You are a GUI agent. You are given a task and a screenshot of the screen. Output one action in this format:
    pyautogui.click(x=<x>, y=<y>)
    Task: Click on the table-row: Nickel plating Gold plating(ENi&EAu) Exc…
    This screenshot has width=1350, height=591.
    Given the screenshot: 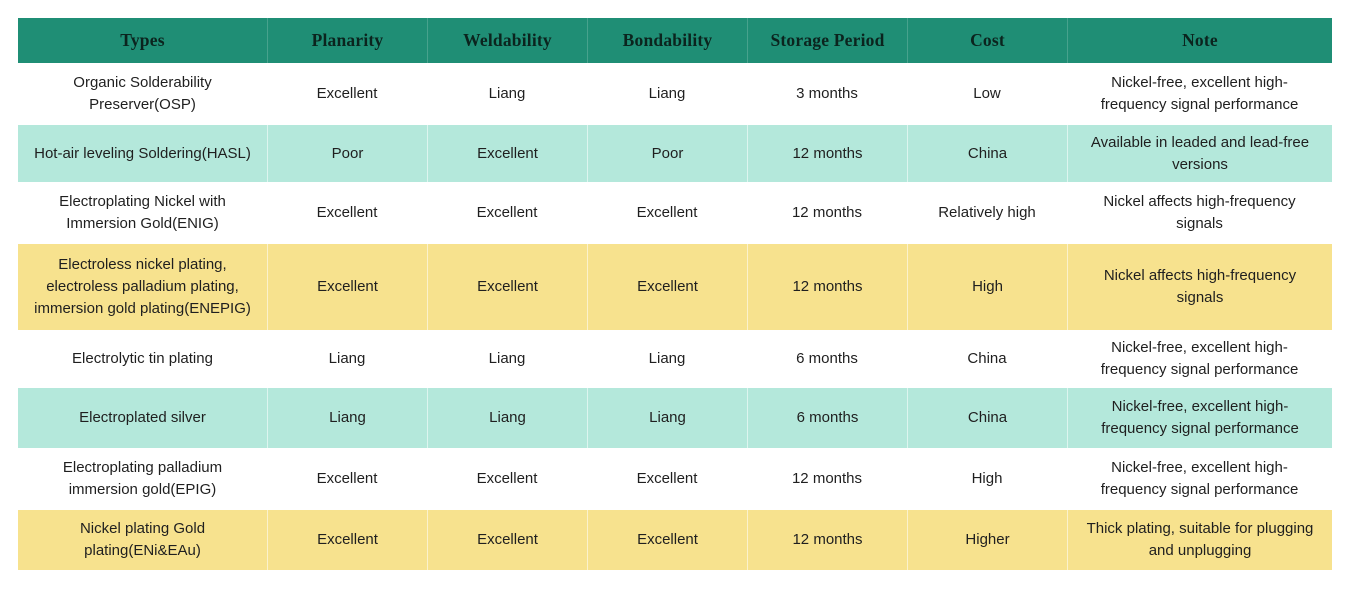 What is the action you would take?
    pyautogui.click(x=675, y=540)
    